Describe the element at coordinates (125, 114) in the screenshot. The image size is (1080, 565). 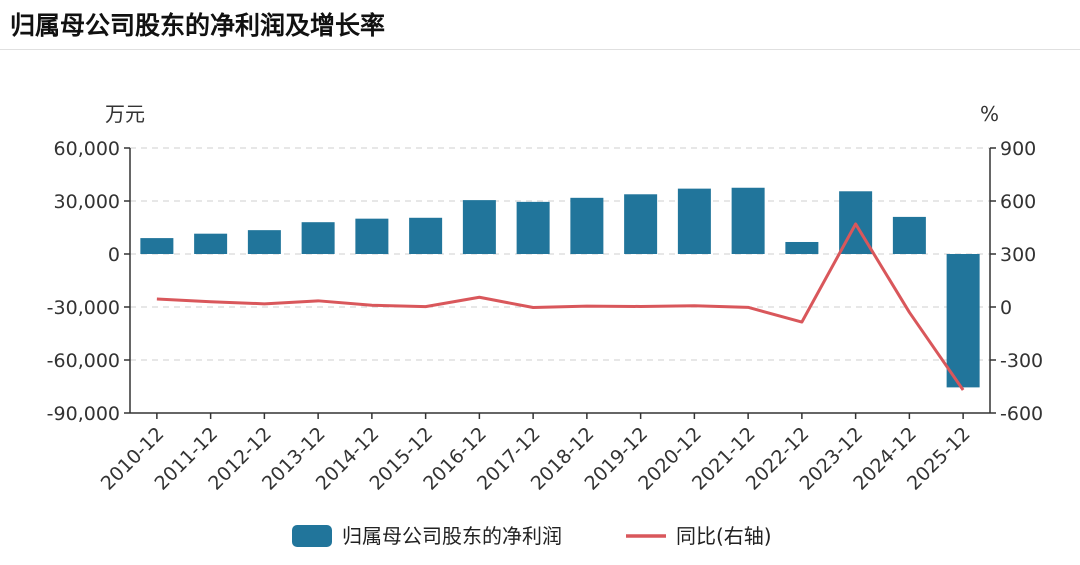
I see `left-axis-unit: 万元` at that location.